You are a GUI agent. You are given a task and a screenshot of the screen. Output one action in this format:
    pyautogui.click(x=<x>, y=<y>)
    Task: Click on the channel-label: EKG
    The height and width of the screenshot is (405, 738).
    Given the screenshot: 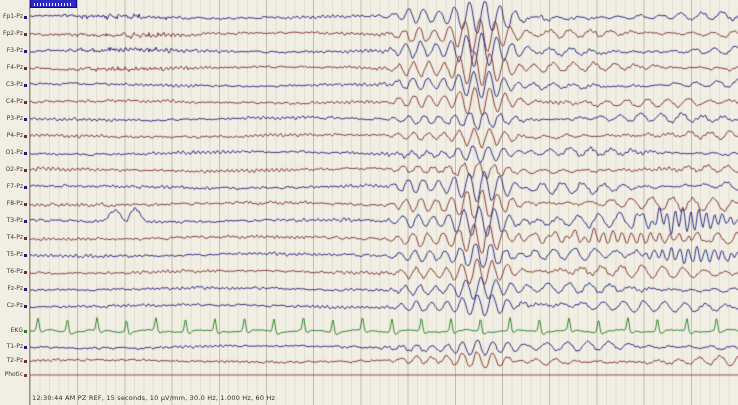 What is the action you would take?
    pyautogui.click(x=19, y=331)
    